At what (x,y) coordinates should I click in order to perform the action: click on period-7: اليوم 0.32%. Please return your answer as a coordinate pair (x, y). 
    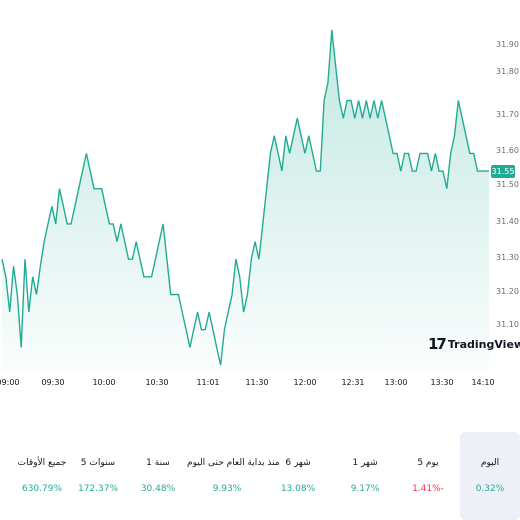
    Looking at the image, I should click on (490, 476).